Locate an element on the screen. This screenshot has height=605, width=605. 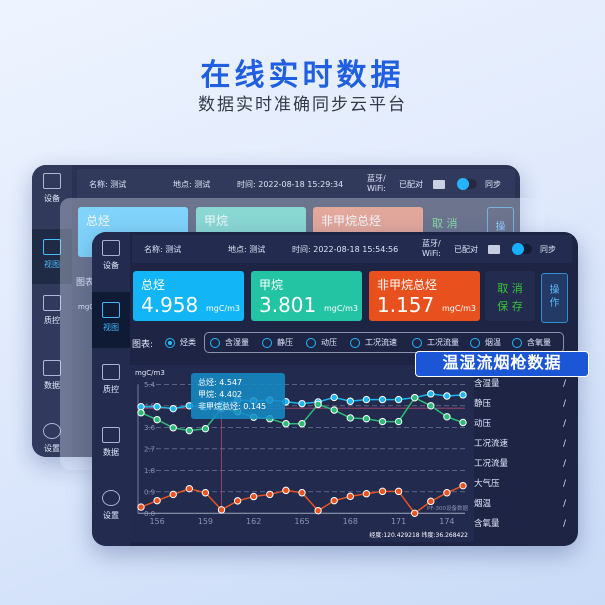
card-value: 4.958 is located at coordinates (170, 305).